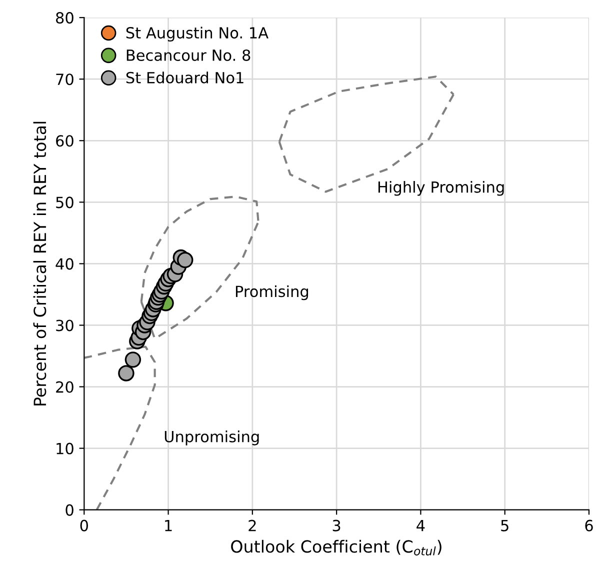 The image size is (601, 586). What do you see at coordinates (65, 141) in the screenshot?
I see `y-tick-label: 60` at bounding box center [65, 141].